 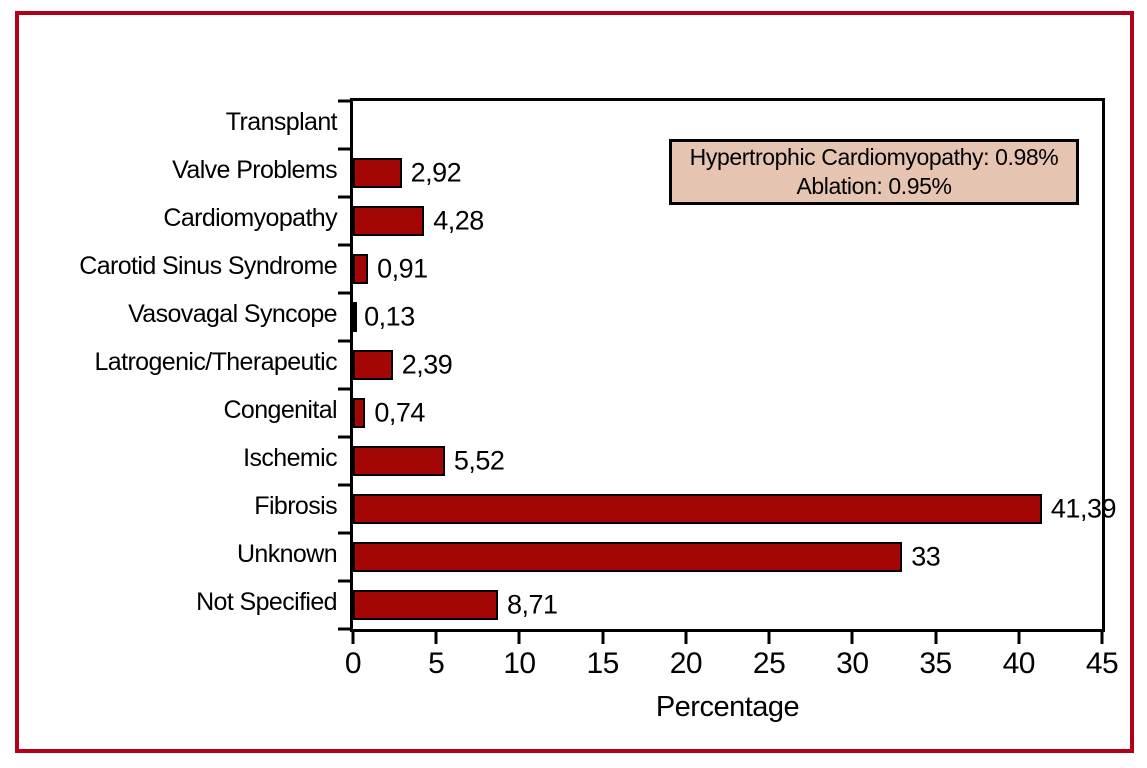 I want to click on bar-row-carotid-sinus-syndrome: 0,91, so click(x=727, y=269).